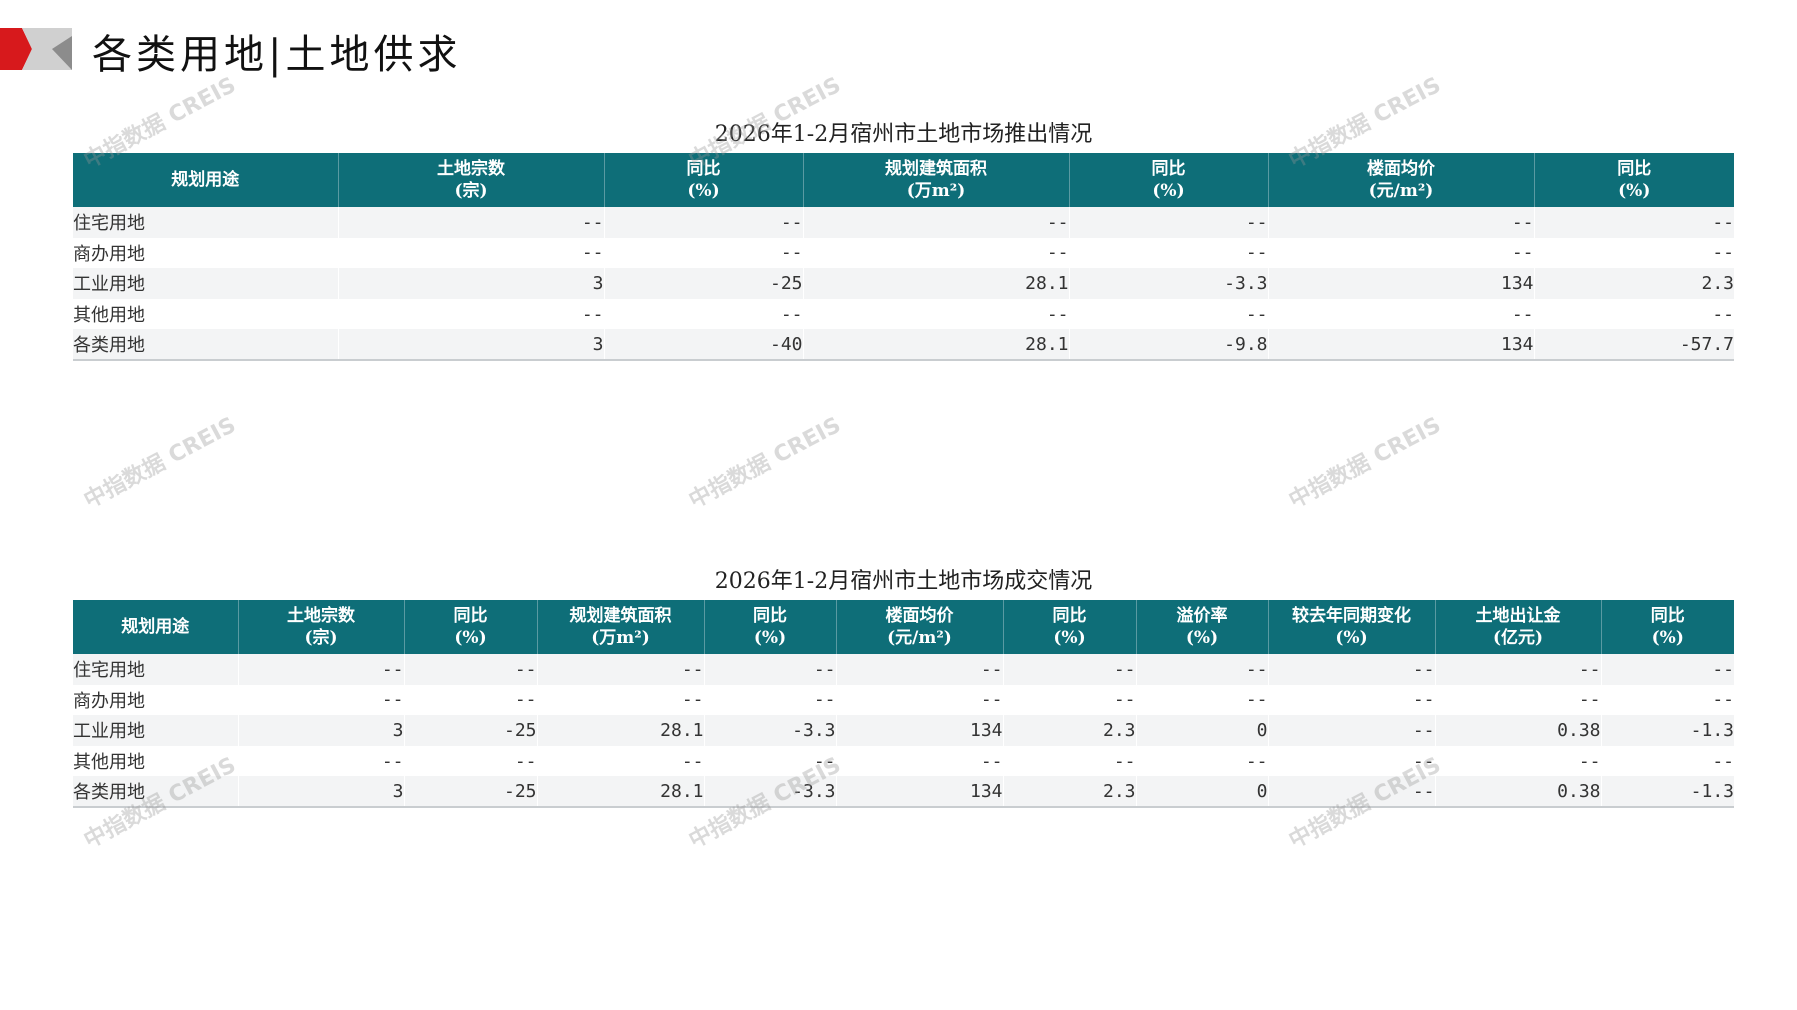  Describe the element at coordinates (1518, 638) in the screenshot. I see `column-header-line: (亿元)` at that location.